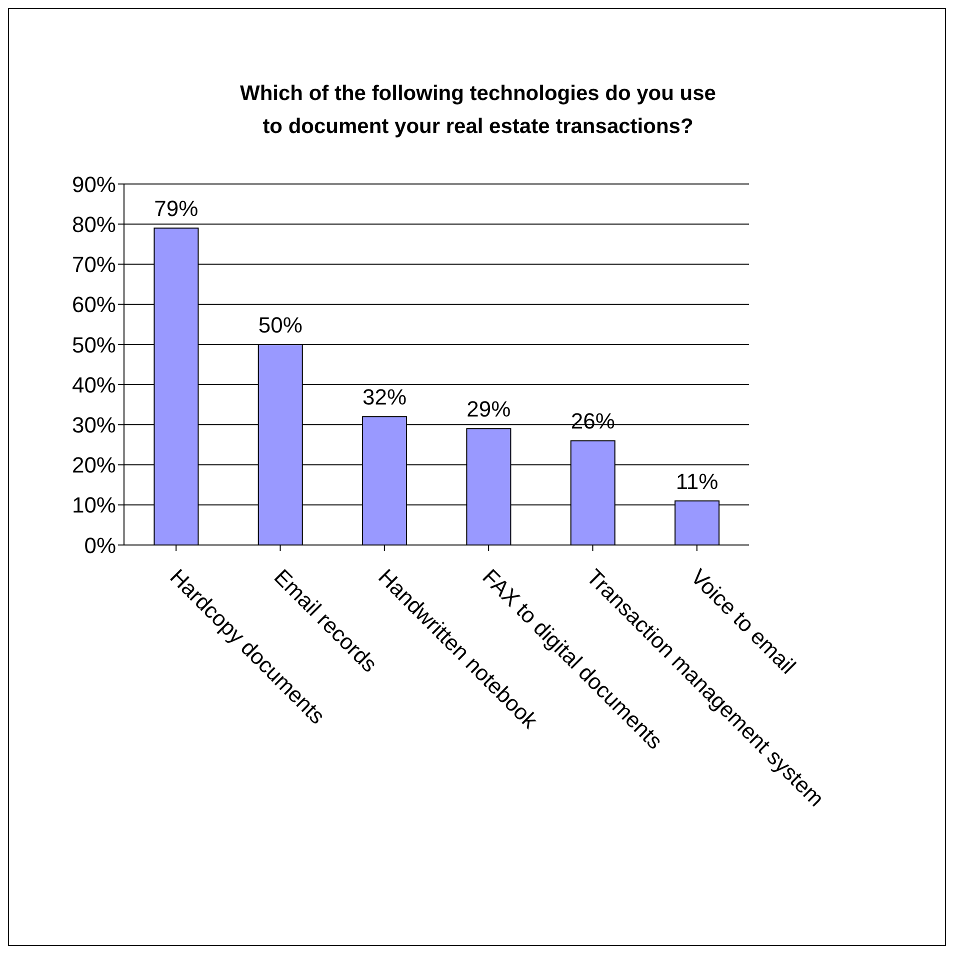  Describe the element at coordinates (94, 385) in the screenshot. I see `y-tick-label: 40%` at that location.